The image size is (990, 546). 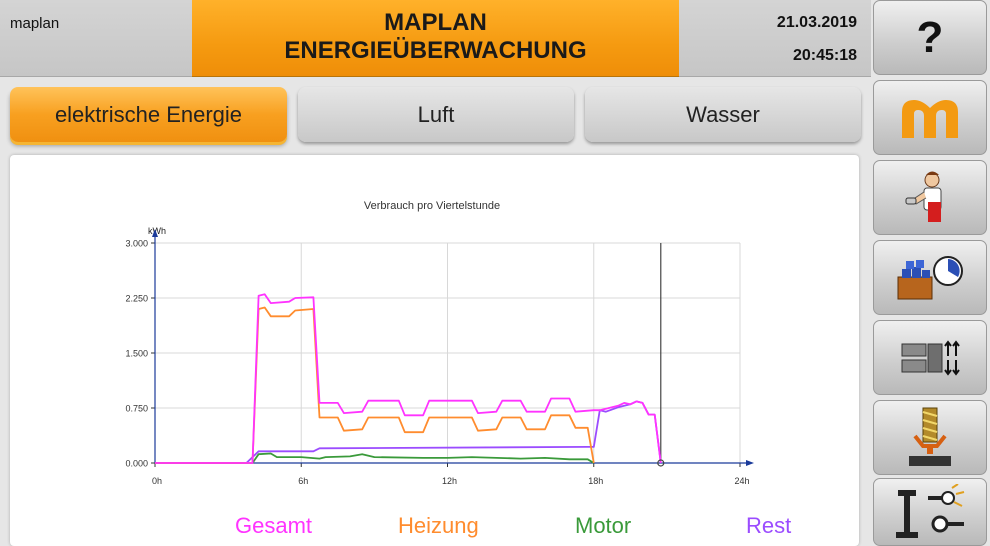 What do you see at coordinates (432, 206) in the screenshot?
I see `chart-title: Verbrauch pro Viertelstunde` at bounding box center [432, 206].